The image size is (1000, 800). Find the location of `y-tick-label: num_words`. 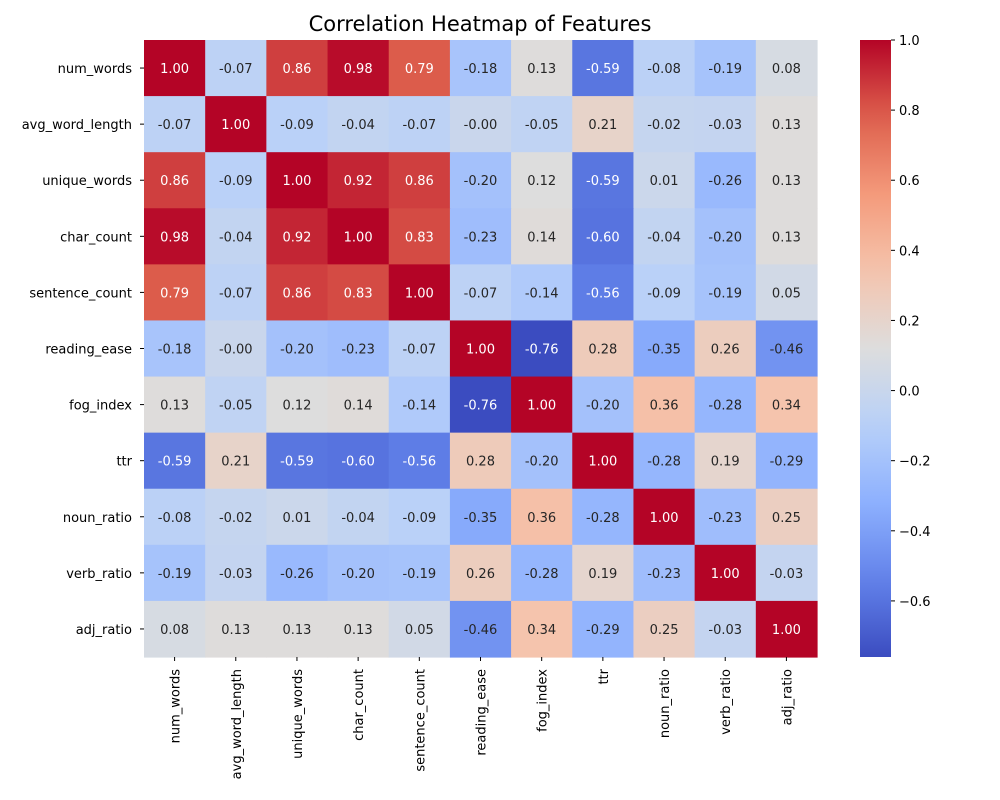

y-tick-label: num_words is located at coordinates (95, 69).